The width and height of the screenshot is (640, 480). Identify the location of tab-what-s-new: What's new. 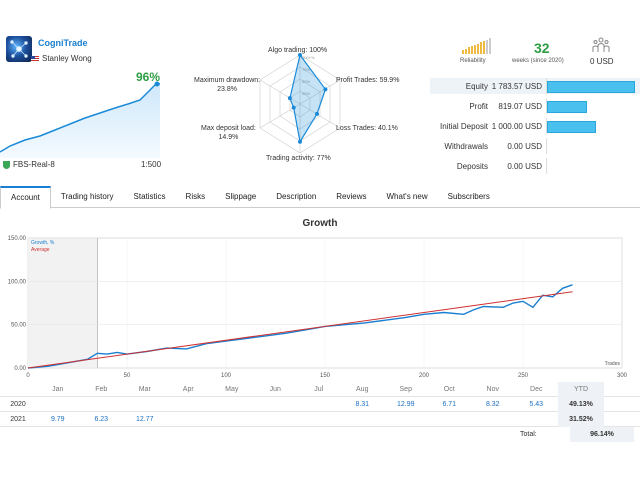
(407, 196).